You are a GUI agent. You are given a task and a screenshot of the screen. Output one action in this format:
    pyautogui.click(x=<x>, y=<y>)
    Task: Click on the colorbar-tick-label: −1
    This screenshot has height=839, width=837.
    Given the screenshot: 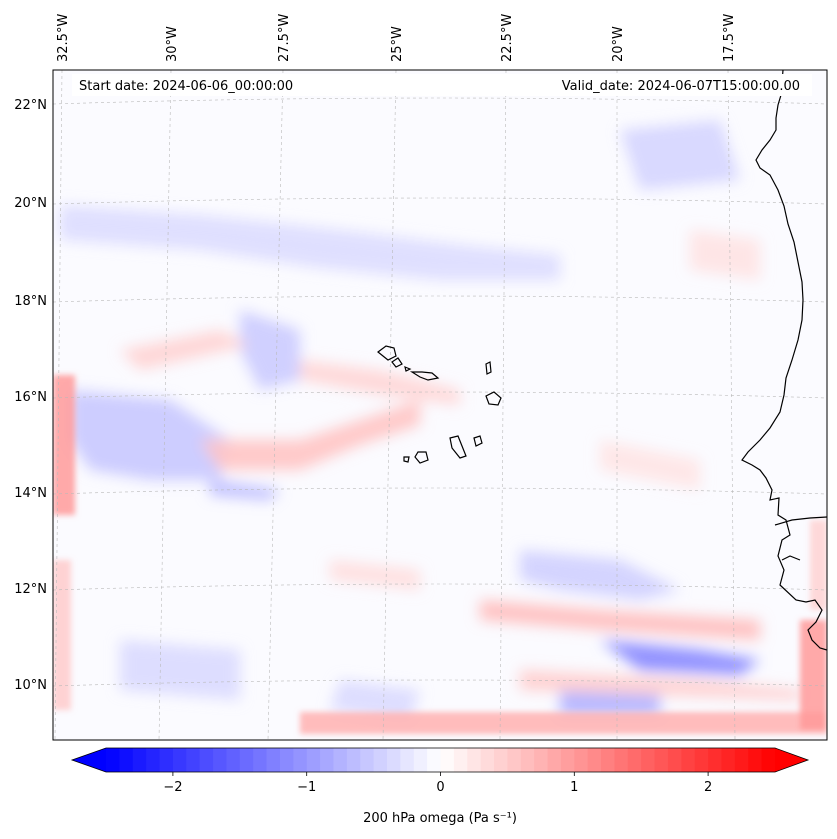 What is the action you would take?
    pyautogui.click(x=306, y=787)
    